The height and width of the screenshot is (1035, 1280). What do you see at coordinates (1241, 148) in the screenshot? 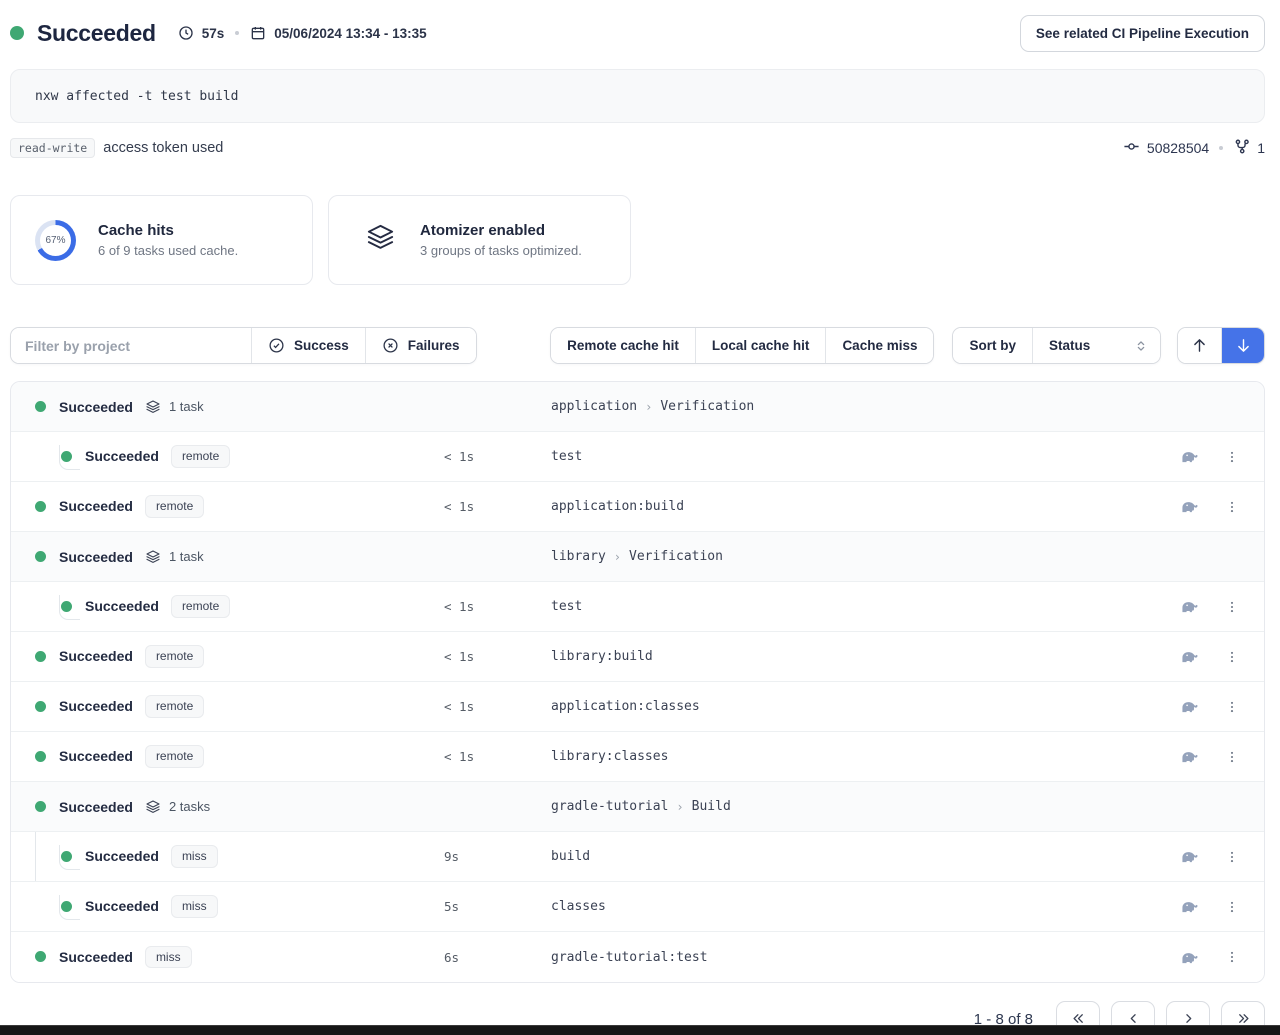
I see `branch-icon` at bounding box center [1241, 148].